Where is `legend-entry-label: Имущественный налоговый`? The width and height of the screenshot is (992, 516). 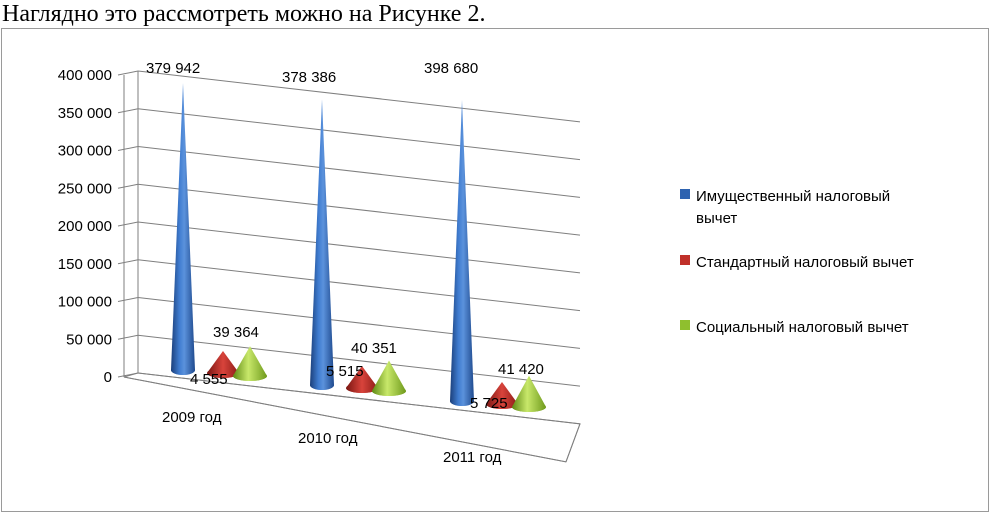
legend-entry-label: Имущественный налоговый is located at coordinates (793, 196).